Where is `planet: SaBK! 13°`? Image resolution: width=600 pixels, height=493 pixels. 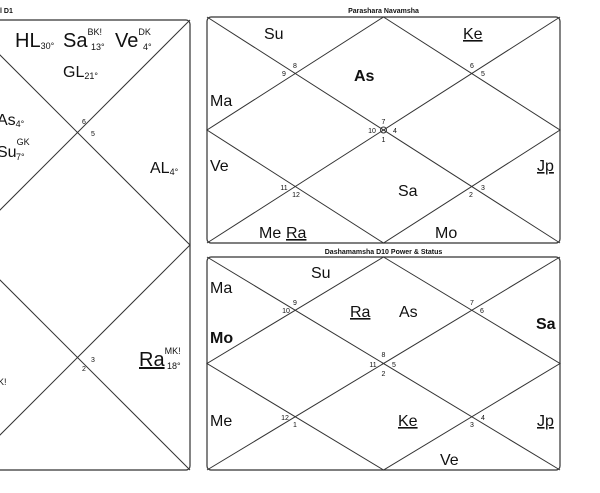
planet: SaBK! 13° is located at coordinates (84, 39).